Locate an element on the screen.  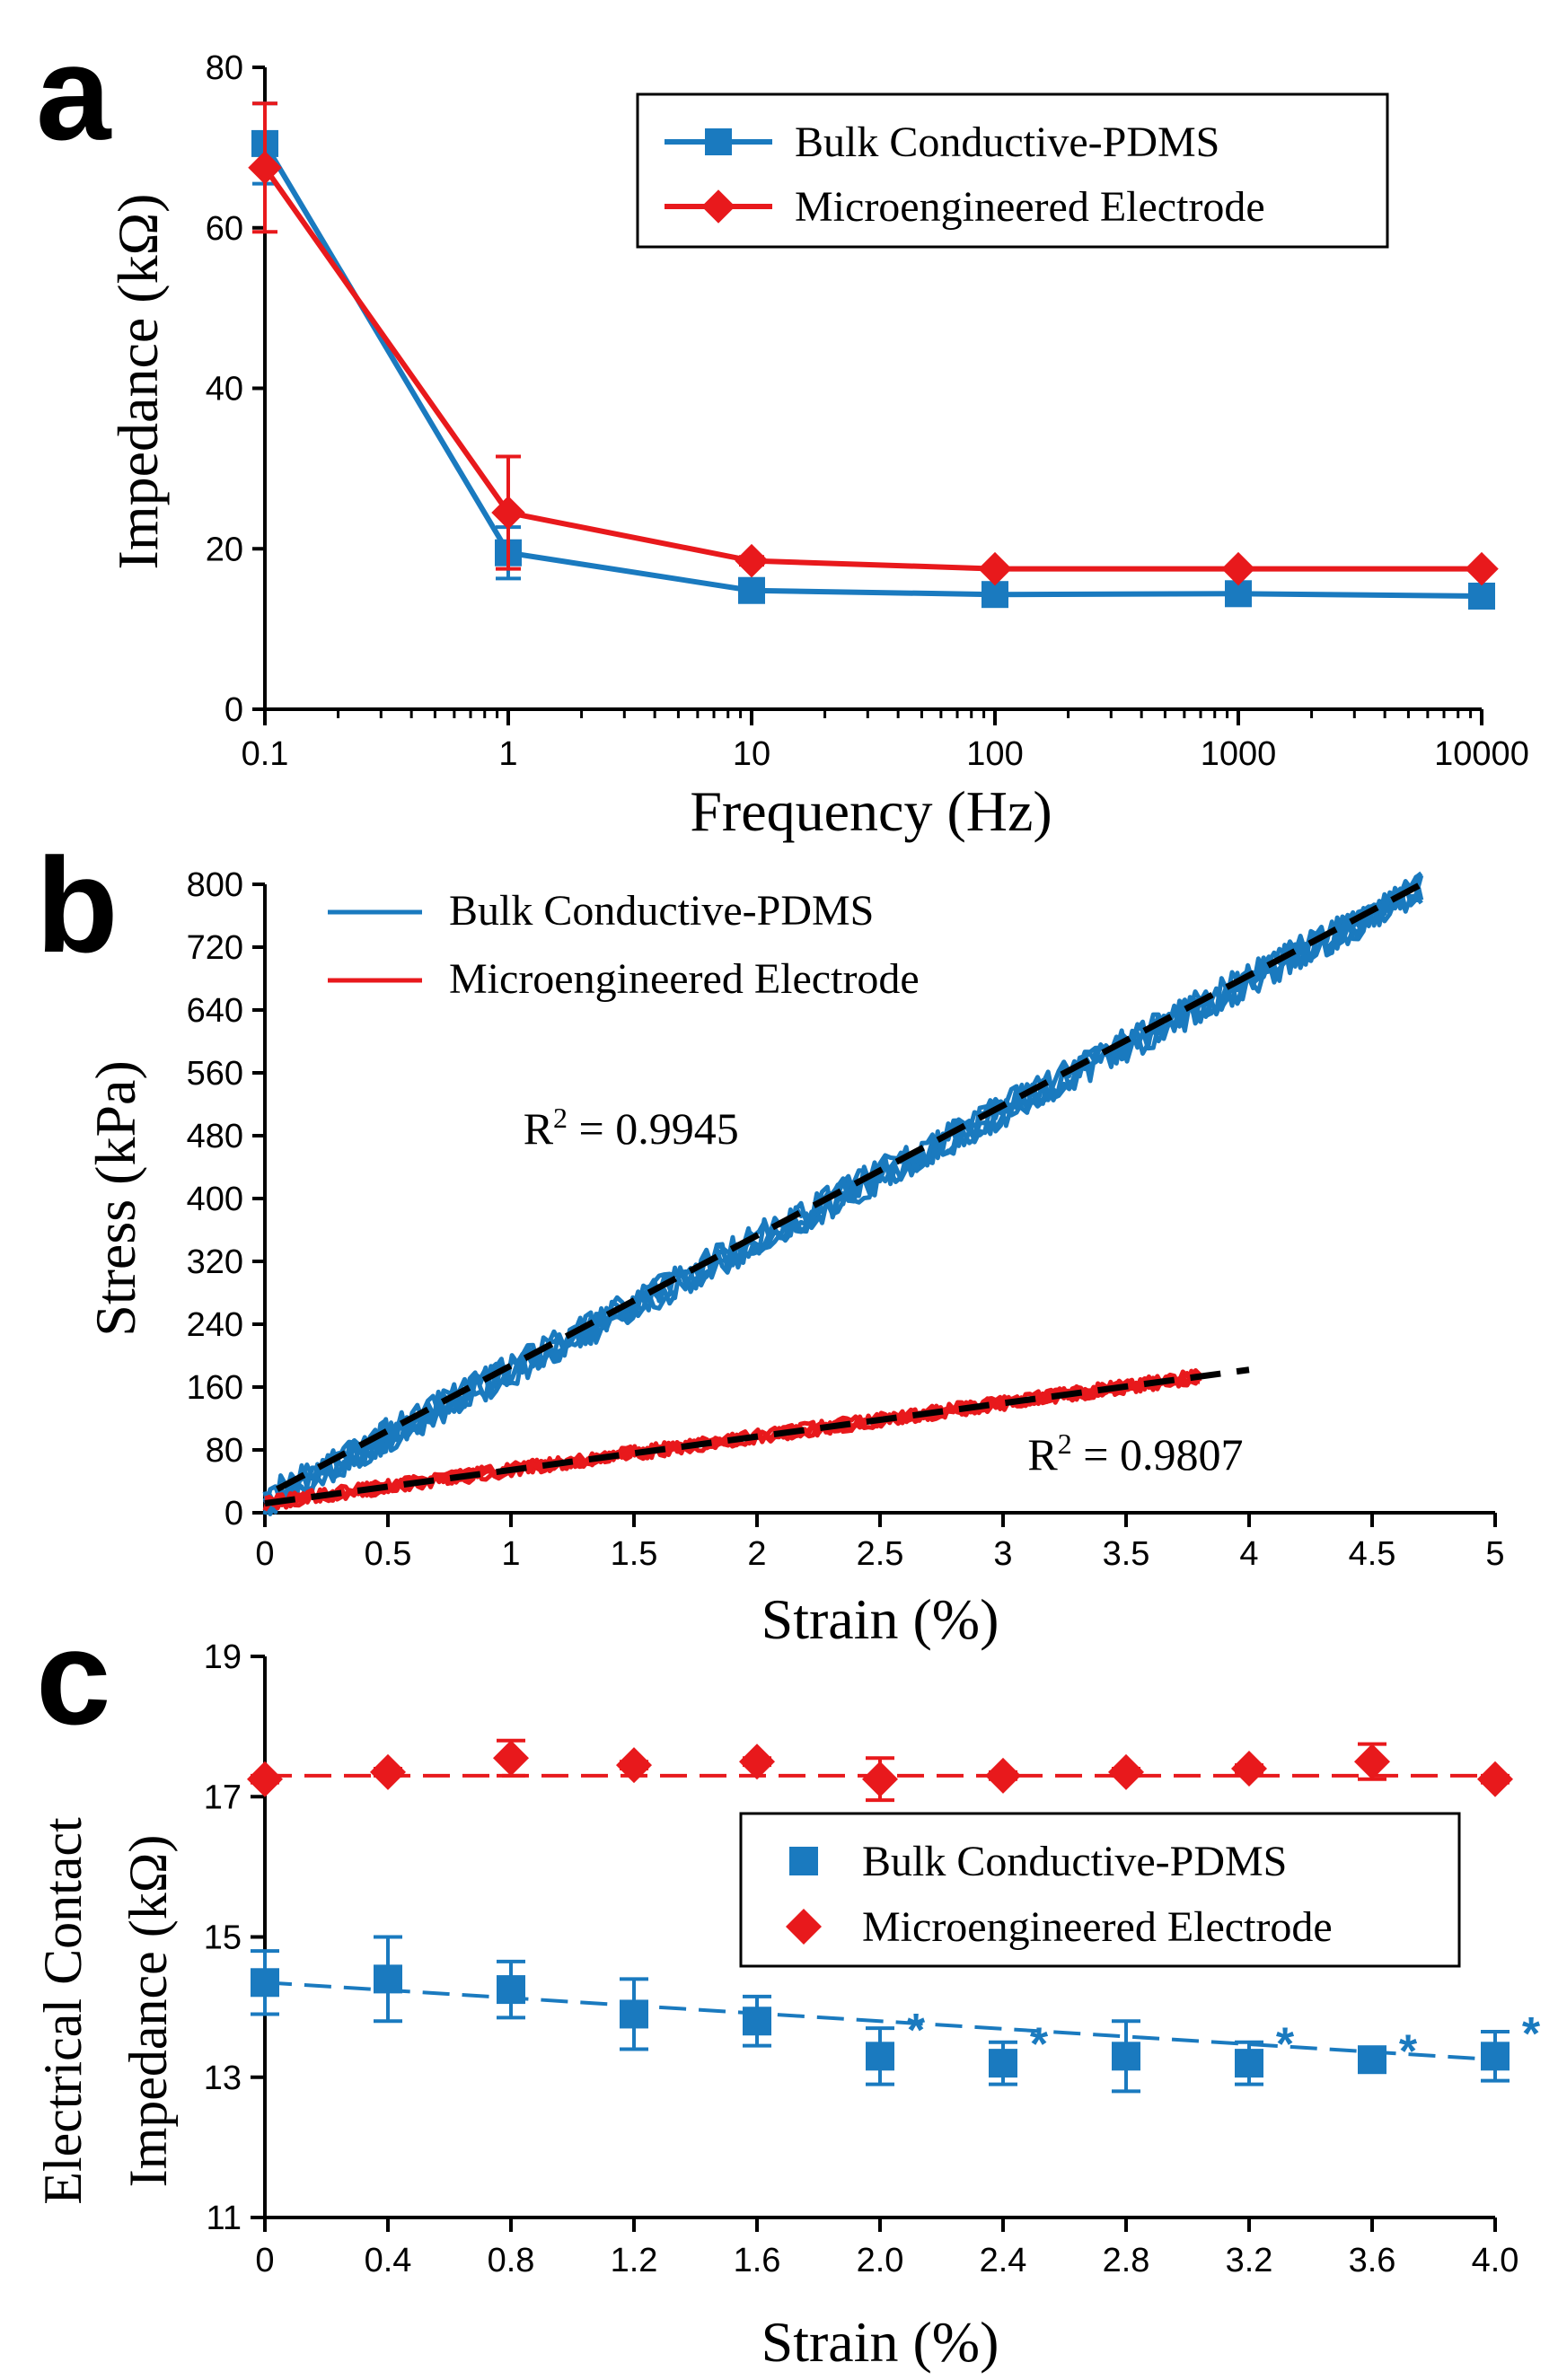
chart-a-ytick-label: 40 is located at coordinates (224, 389).